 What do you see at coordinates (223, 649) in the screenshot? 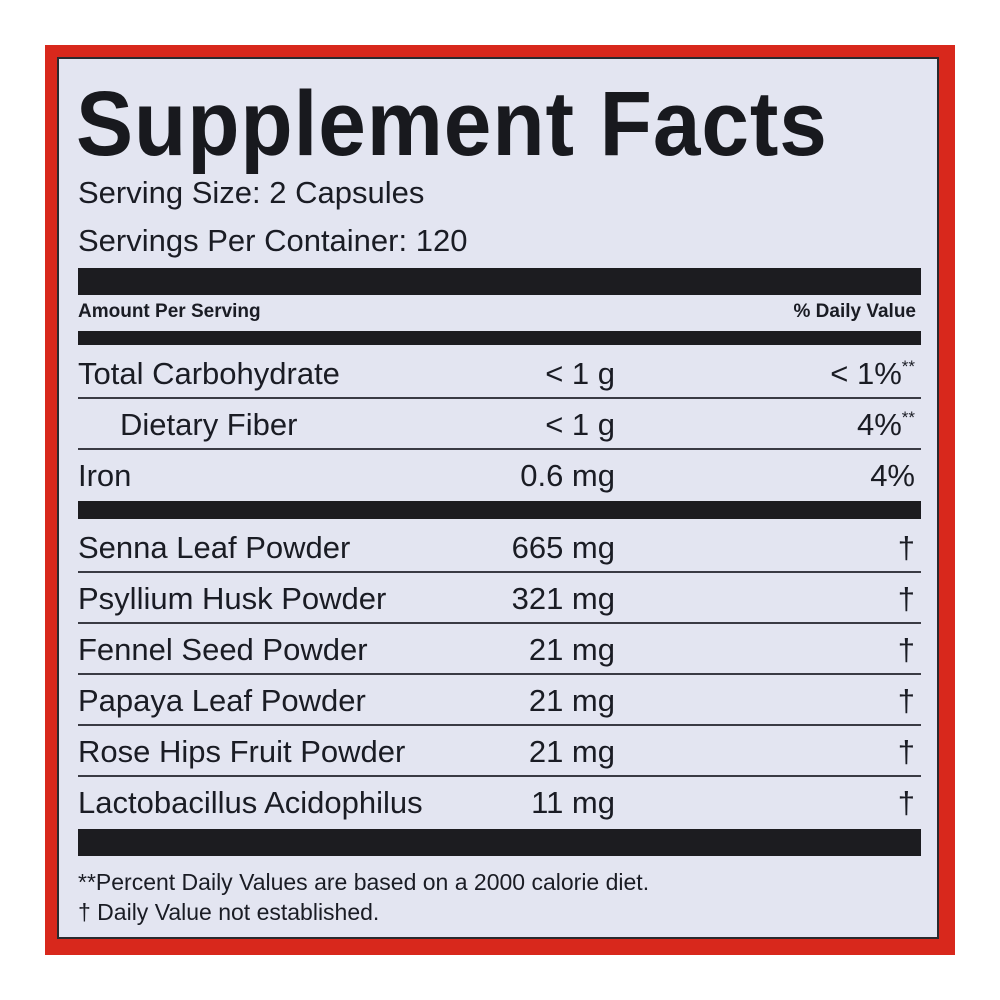
I see `ingredient-name: Fennel Seed Powder` at bounding box center [223, 649].